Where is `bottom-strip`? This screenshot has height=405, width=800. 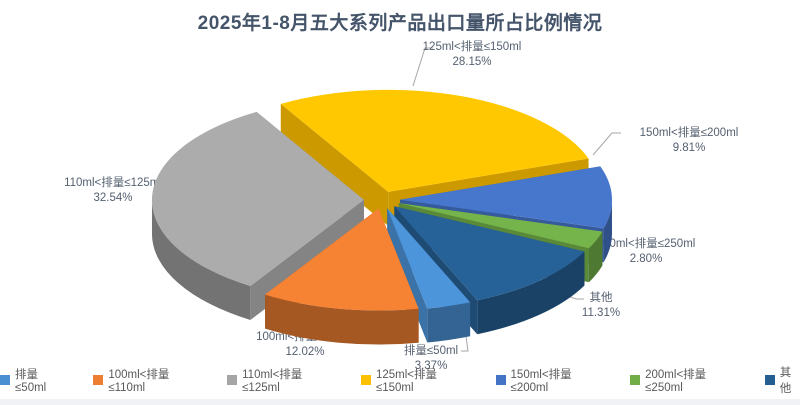 bottom-strip is located at coordinates (400, 402).